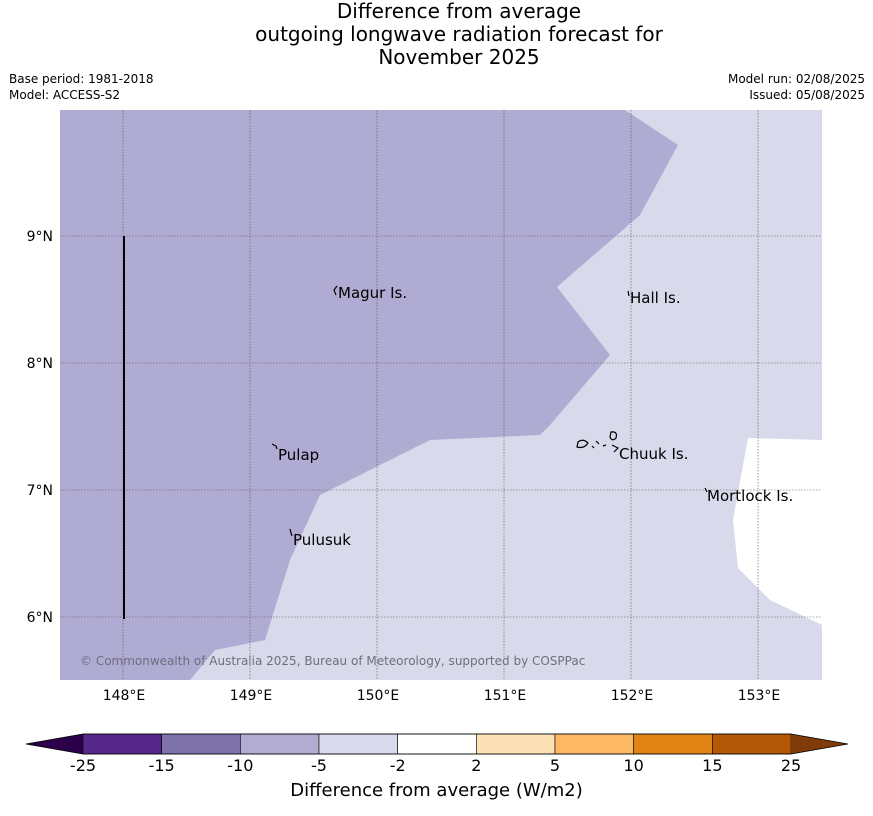 The image size is (873, 816). I want to click on place-label-pulap: Pulap, so click(298, 455).